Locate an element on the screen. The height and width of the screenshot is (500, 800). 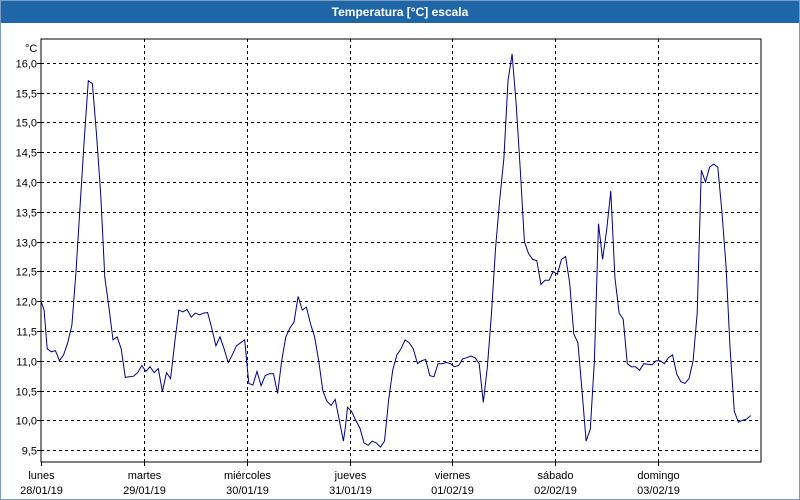
y-tick-label: 11,0 is located at coordinates (26, 363).